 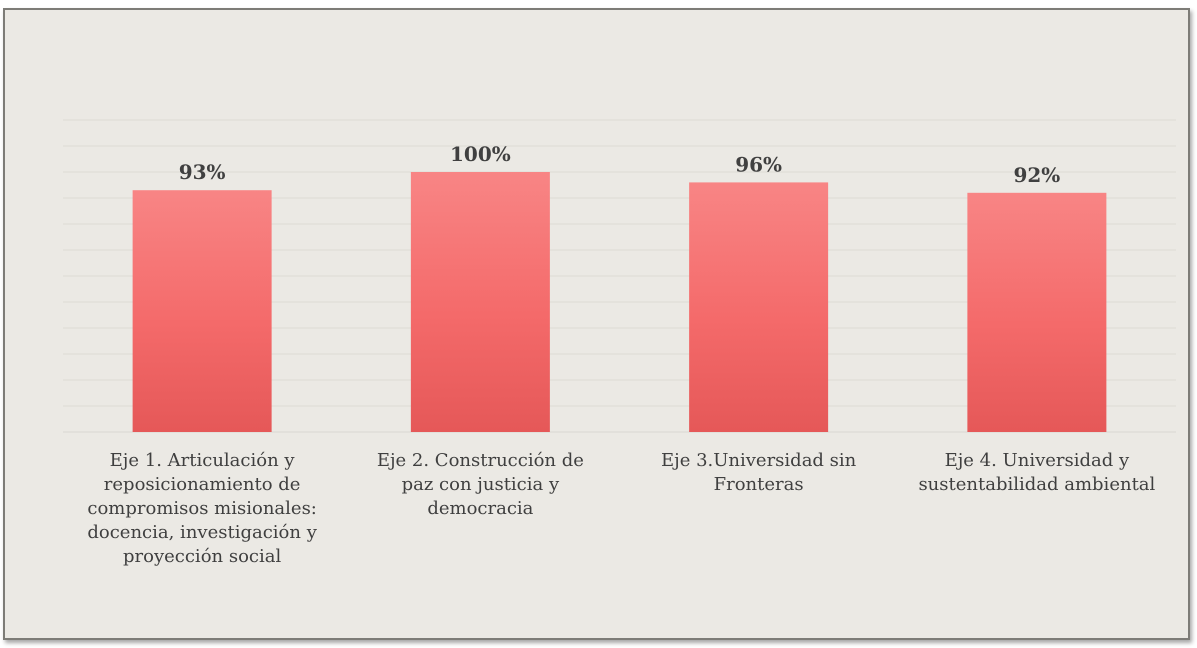 I want to click on data-label-2: 100%, so click(x=480, y=154).